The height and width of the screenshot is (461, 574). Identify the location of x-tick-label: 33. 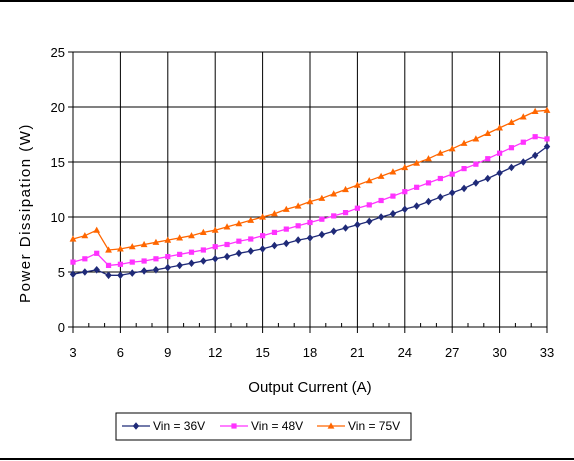
(547, 352).